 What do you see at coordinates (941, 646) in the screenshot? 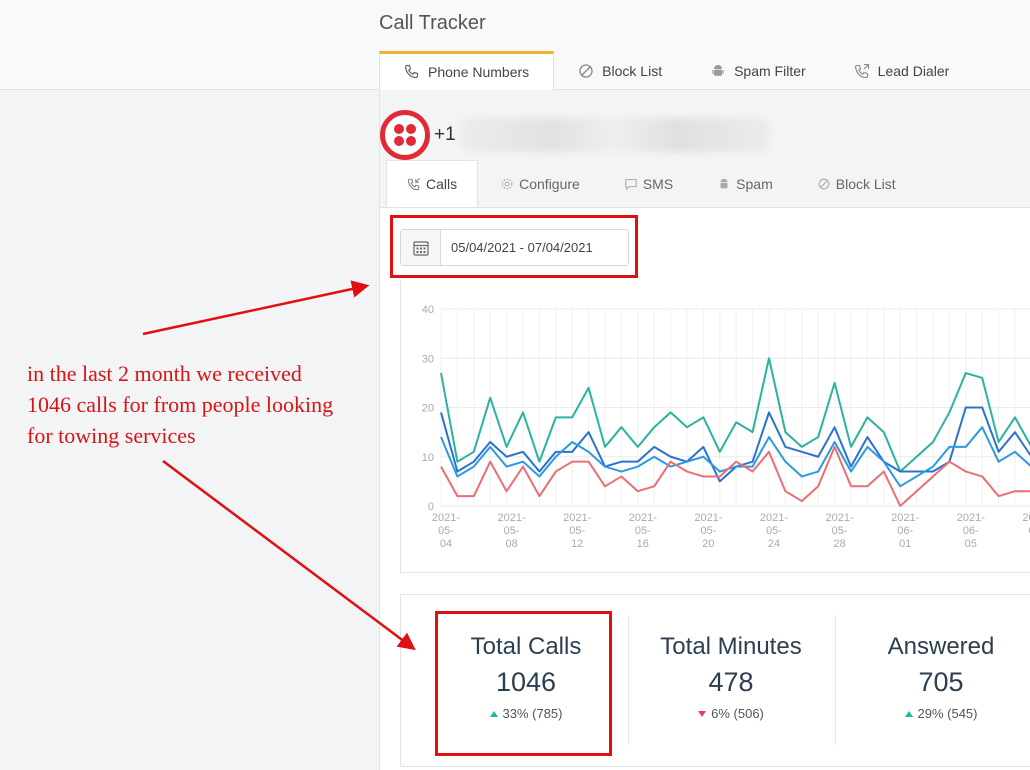
I see `stat-label: Answered` at bounding box center [941, 646].